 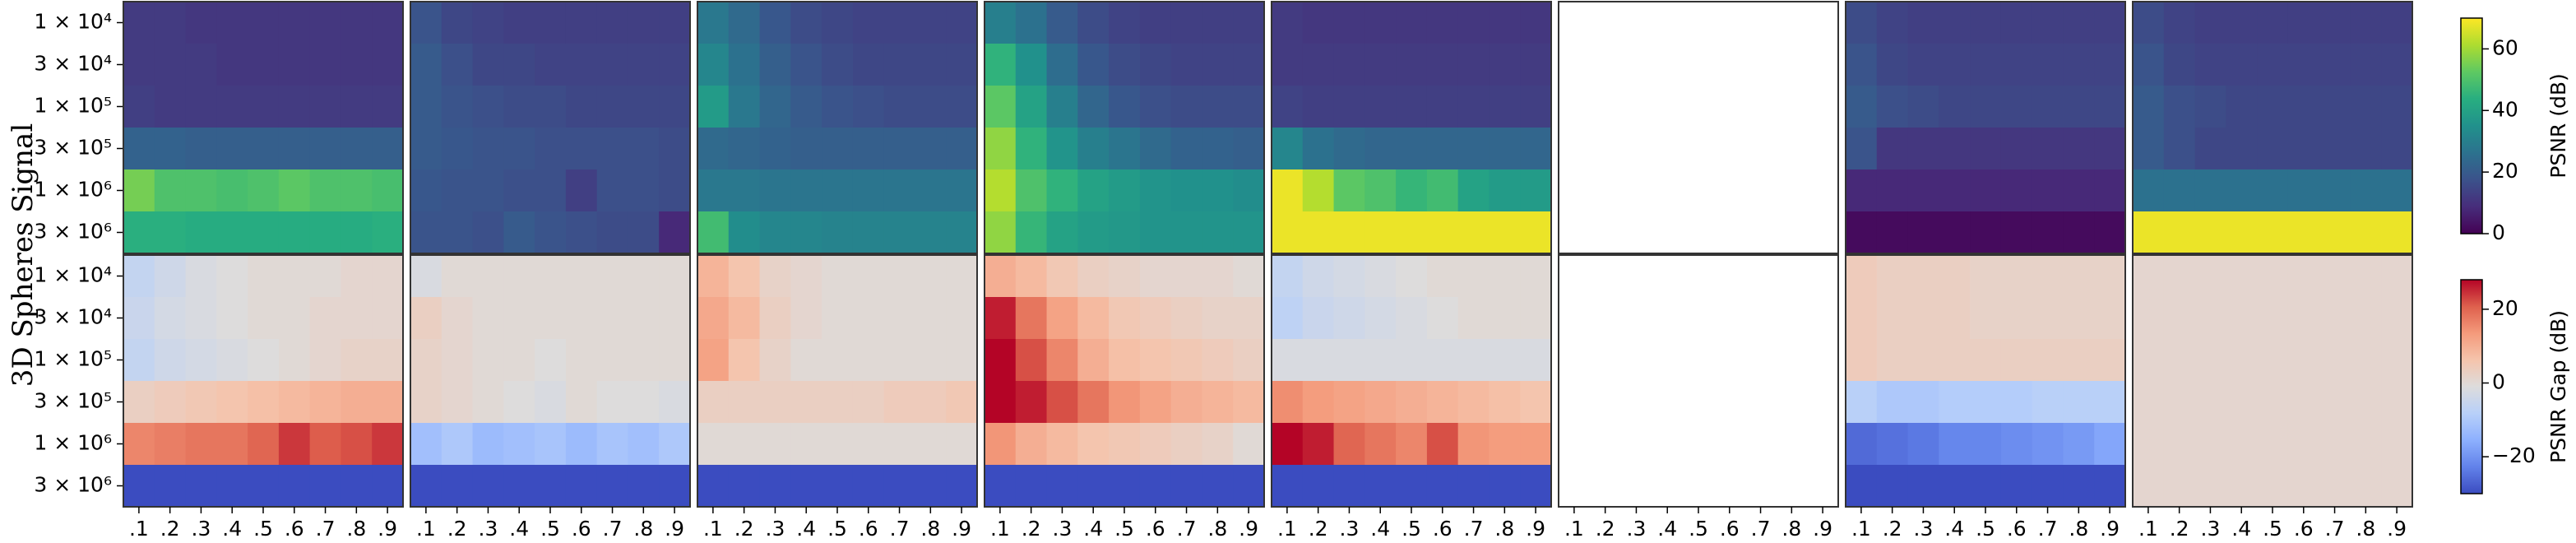 What do you see at coordinates (2505, 47) in the screenshot?
I see `colorbar-tick-label: 60` at bounding box center [2505, 47].